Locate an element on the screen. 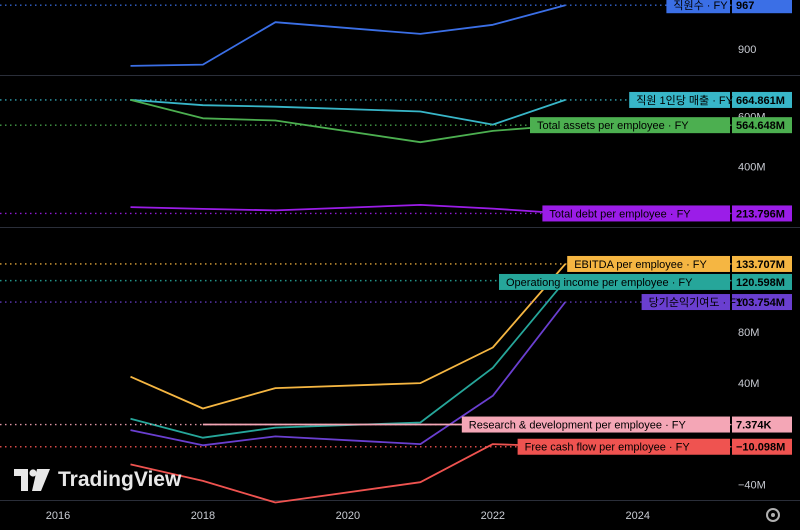 The image size is (800, 530). last-value-text: 133.707M is located at coordinates (760, 265).